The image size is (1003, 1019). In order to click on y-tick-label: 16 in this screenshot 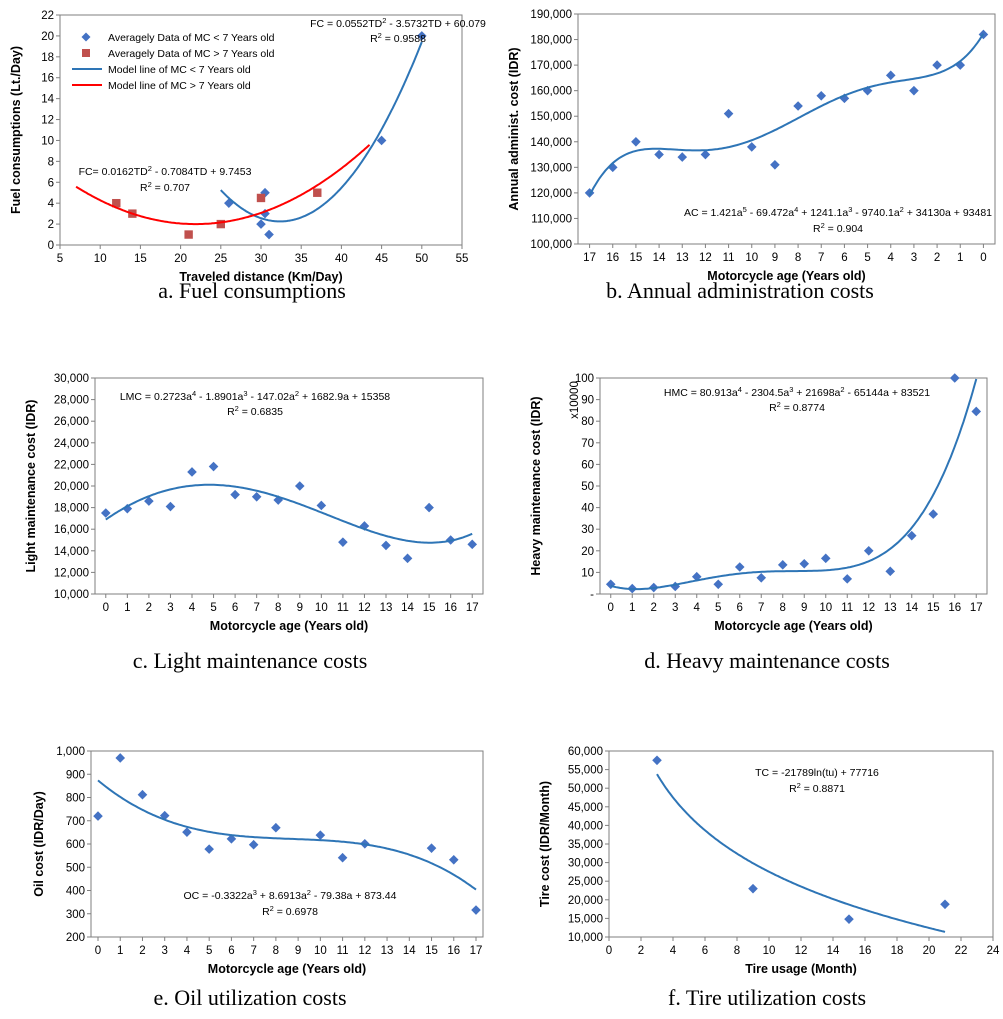, I will do `click(47, 79)`.